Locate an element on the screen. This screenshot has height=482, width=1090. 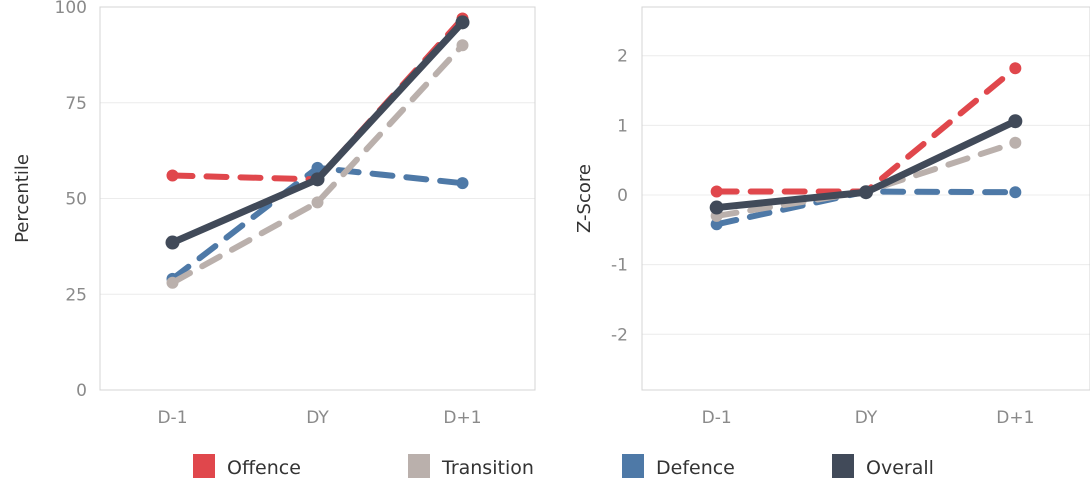
y-tick-label: 100 is located at coordinates (71, 9).